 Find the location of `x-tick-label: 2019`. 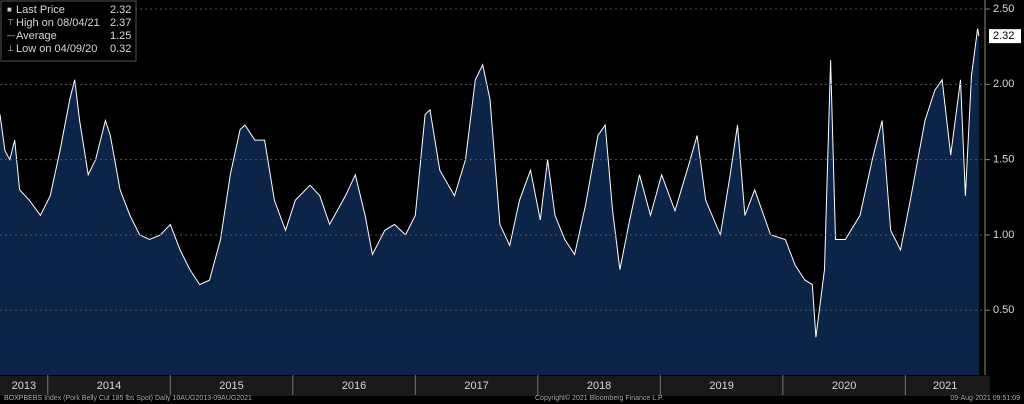

x-tick-label: 2019 is located at coordinates (721, 386).